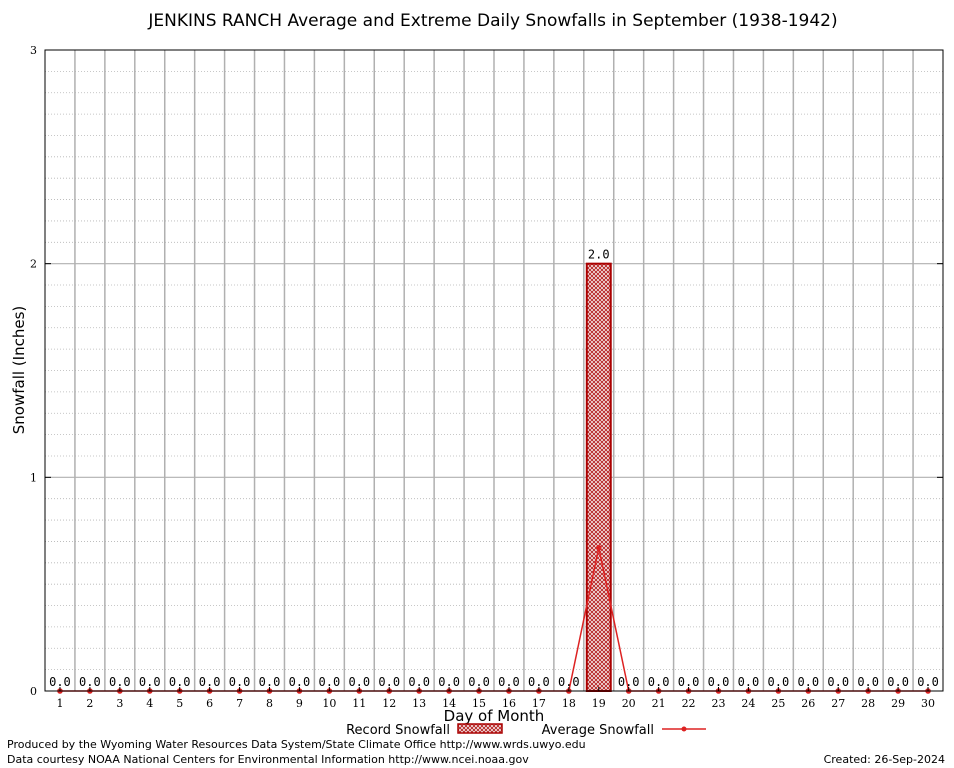 The width and height of the screenshot is (954, 768). I want to click on x-tick-label: 8, so click(269, 703).